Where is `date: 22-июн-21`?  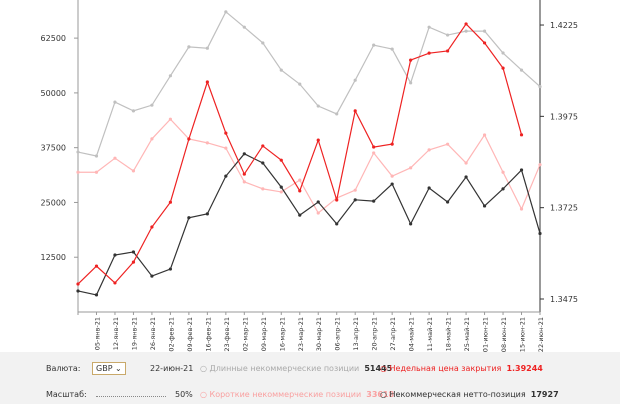
date: 22-июн-21 is located at coordinates (172, 368).